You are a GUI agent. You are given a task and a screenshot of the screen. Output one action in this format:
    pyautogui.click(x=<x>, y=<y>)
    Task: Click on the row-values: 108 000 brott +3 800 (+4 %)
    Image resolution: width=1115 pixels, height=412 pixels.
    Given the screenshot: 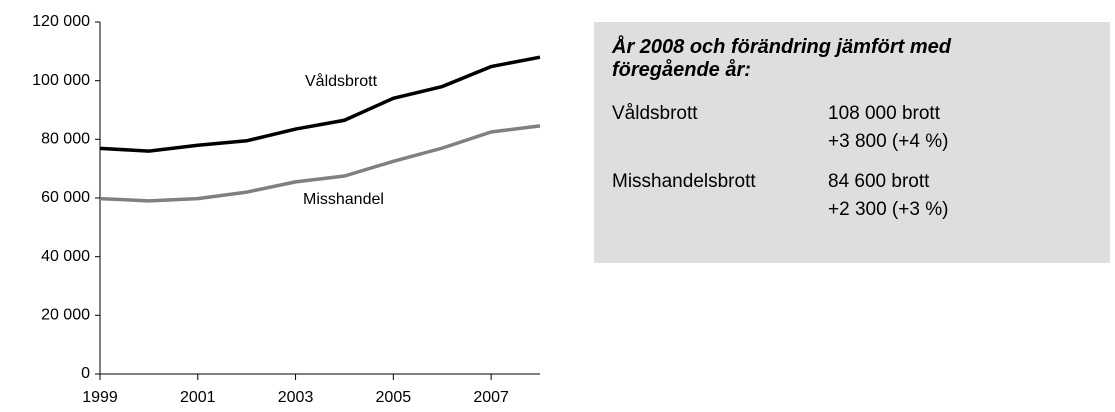 What is the action you would take?
    pyautogui.click(x=888, y=128)
    